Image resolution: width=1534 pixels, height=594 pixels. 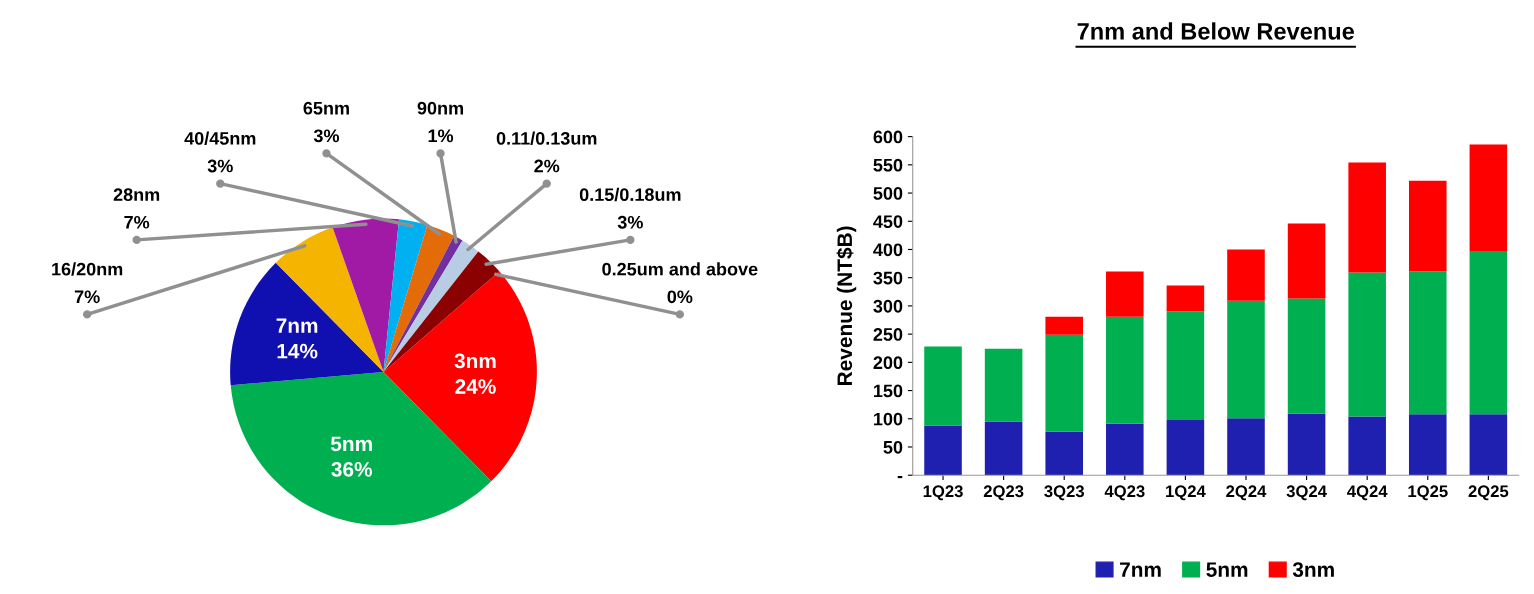 I want to click on y-axis-title: Revenue (NT$B), so click(x=846, y=305).